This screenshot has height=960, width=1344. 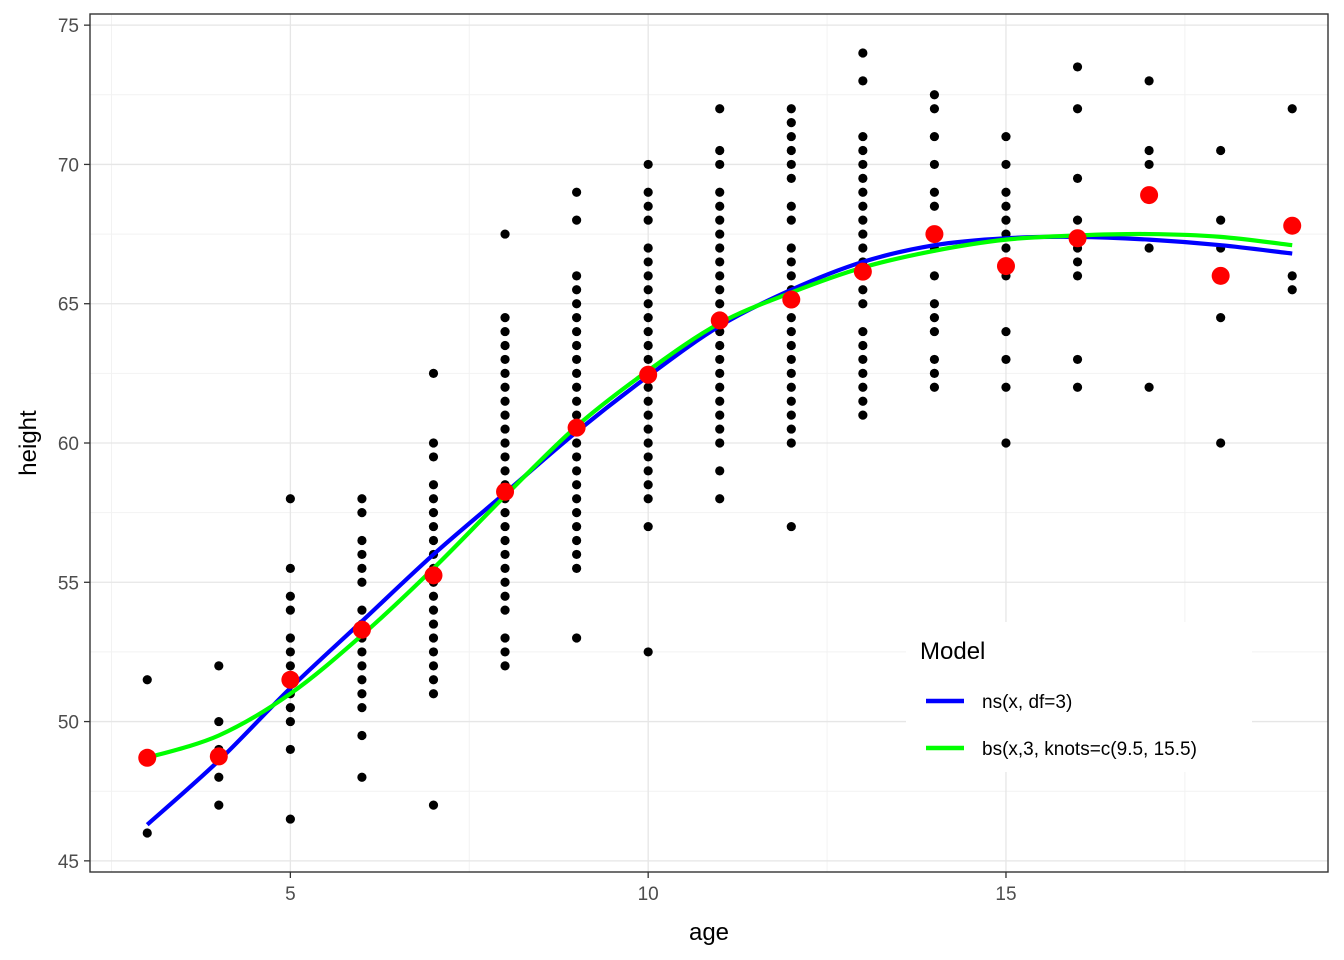 What do you see at coordinates (68, 862) in the screenshot?
I see `y-tick-label: 45` at bounding box center [68, 862].